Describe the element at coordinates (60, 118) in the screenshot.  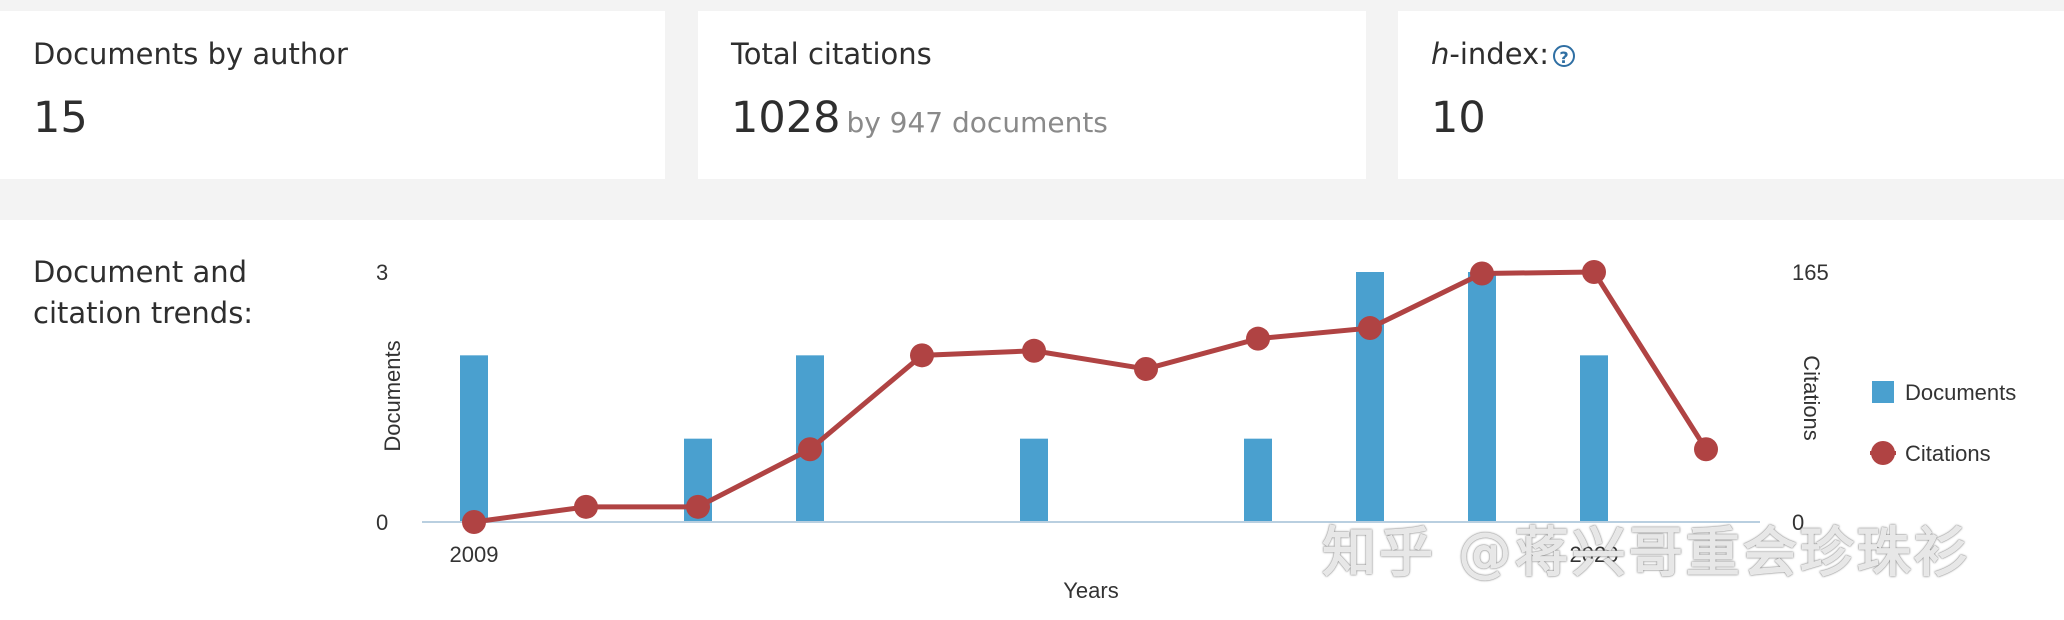
I see `documents-value: 15` at that location.